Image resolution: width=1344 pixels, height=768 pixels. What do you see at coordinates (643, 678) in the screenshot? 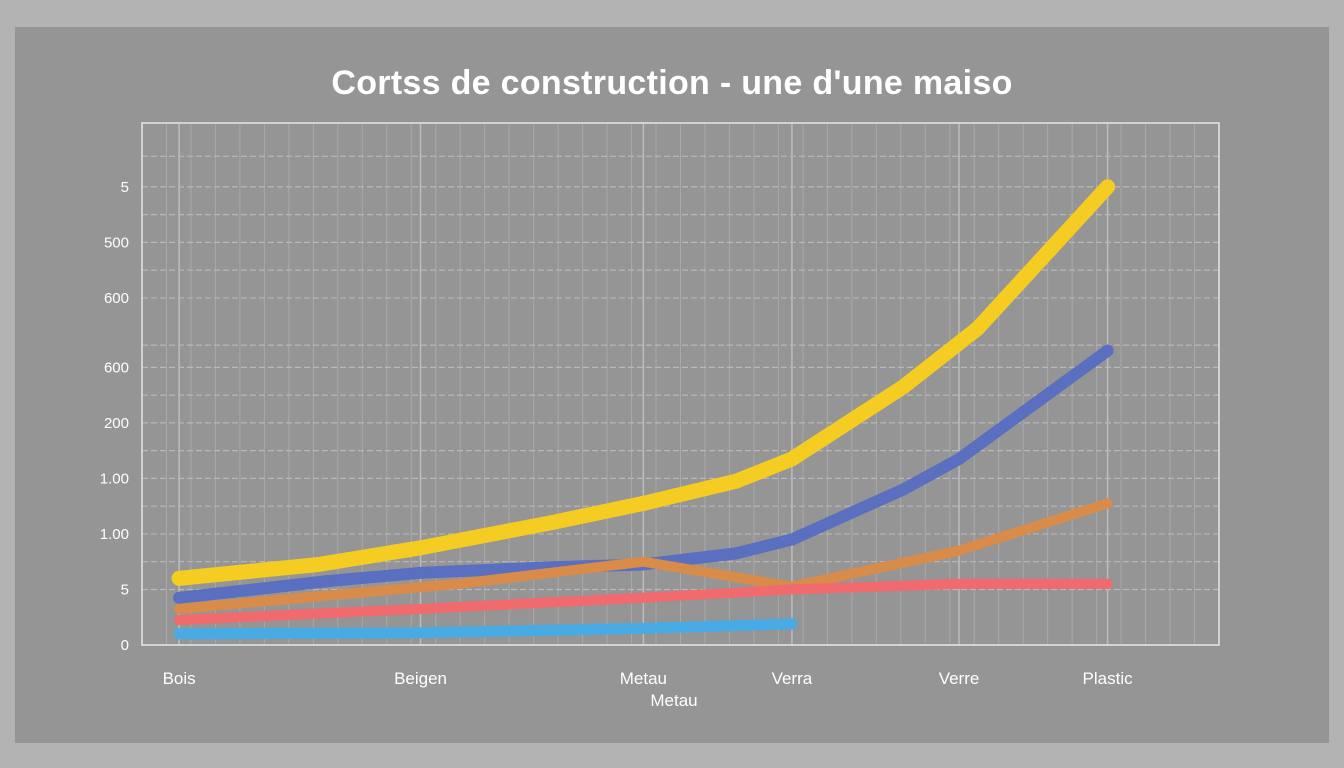
I see `x-tick-label: Metau` at bounding box center [643, 678].